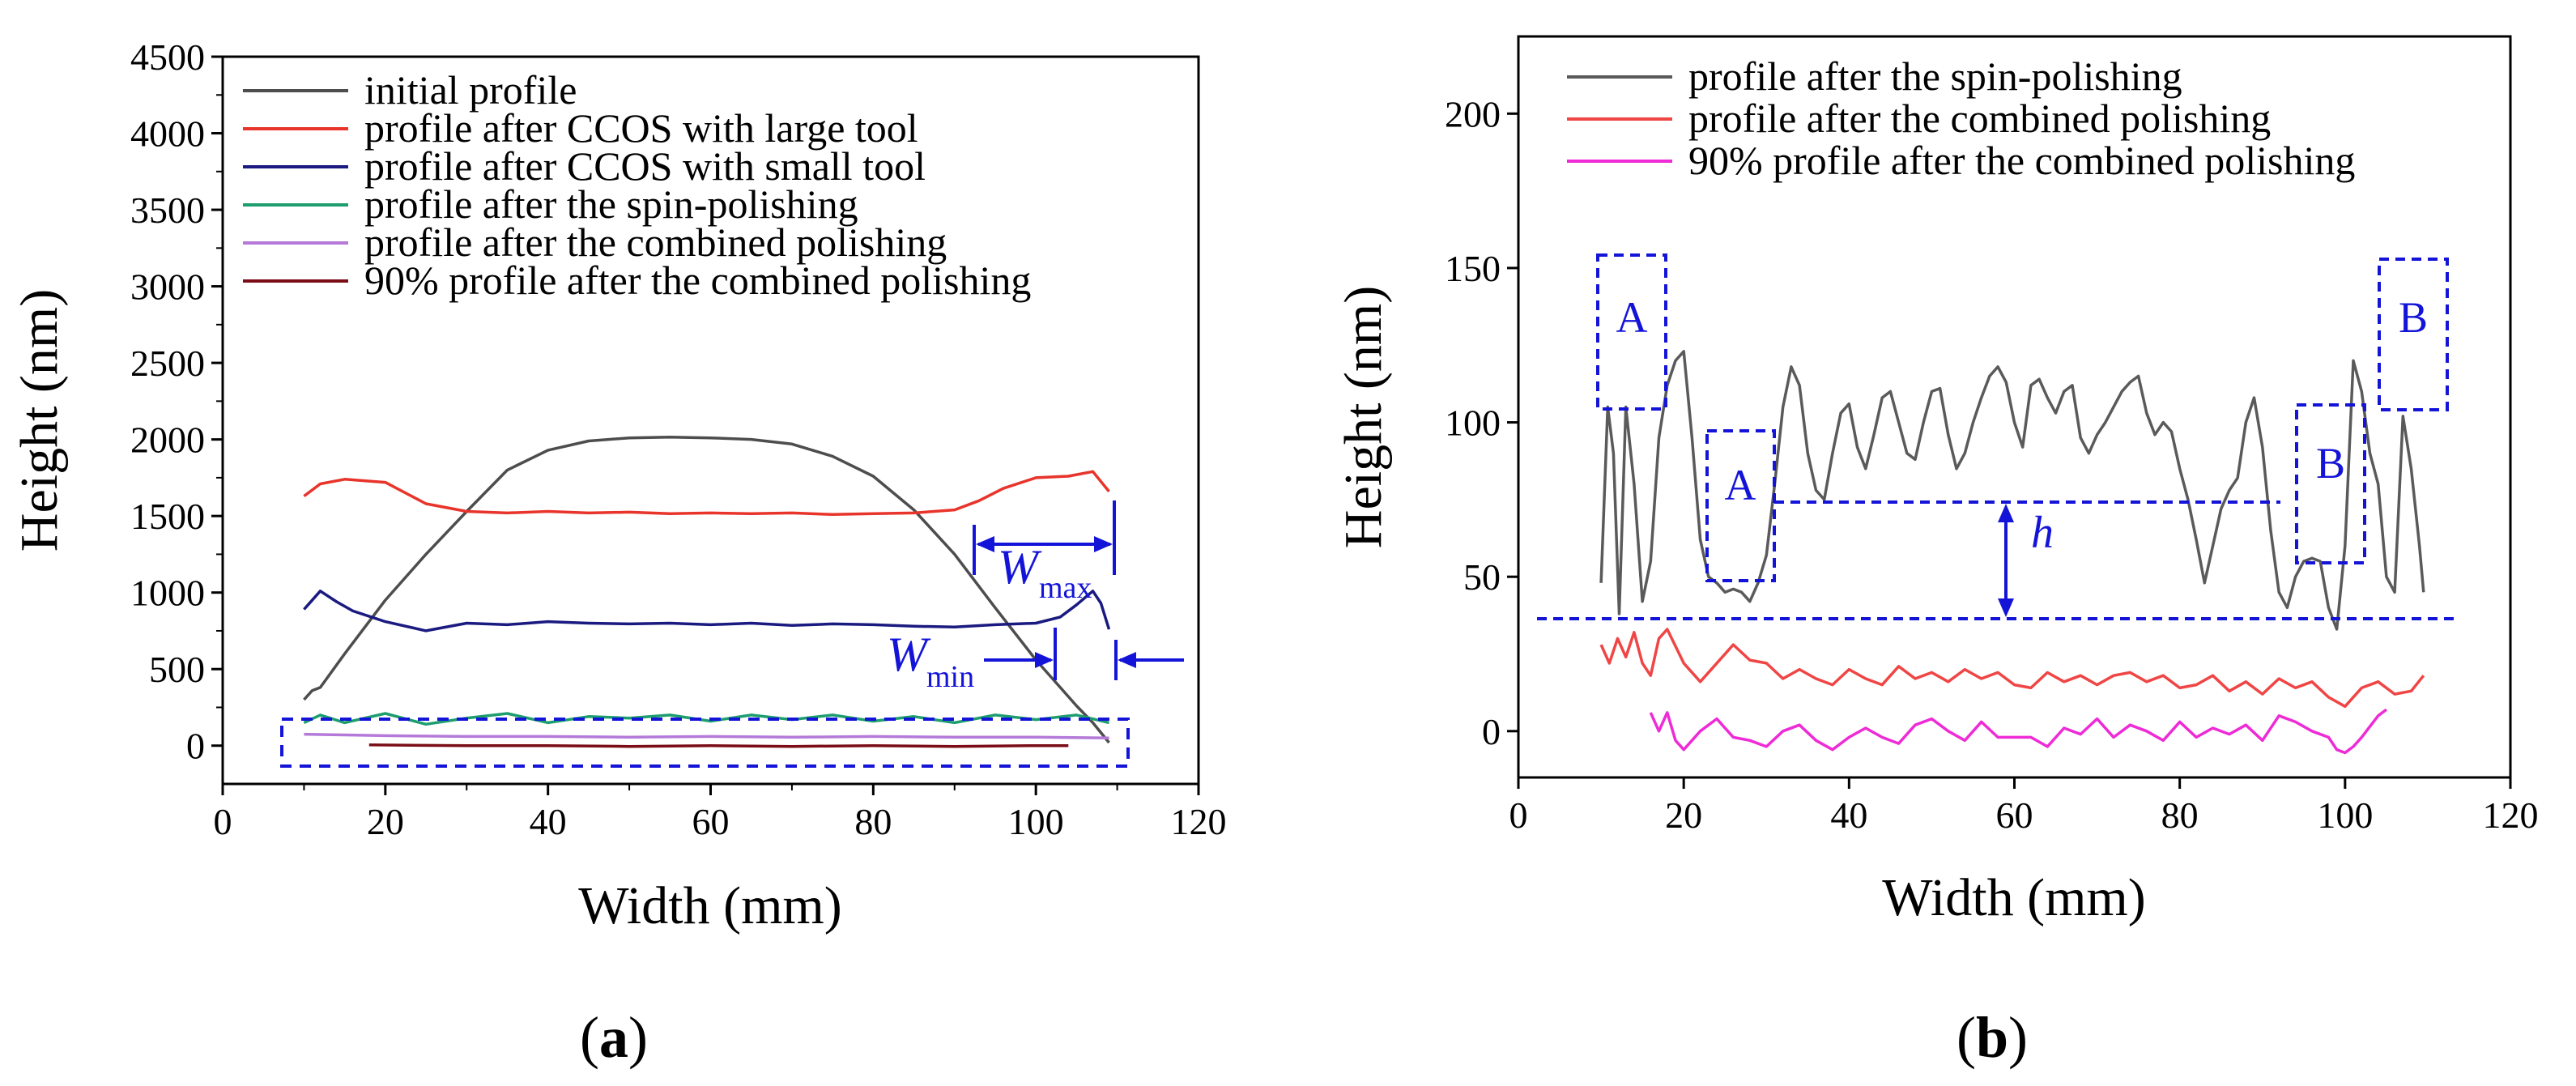 This screenshot has height=1086, width=2576. Describe the element at coordinates (909, 655) in the screenshot. I see `w-min-label: W` at that location.